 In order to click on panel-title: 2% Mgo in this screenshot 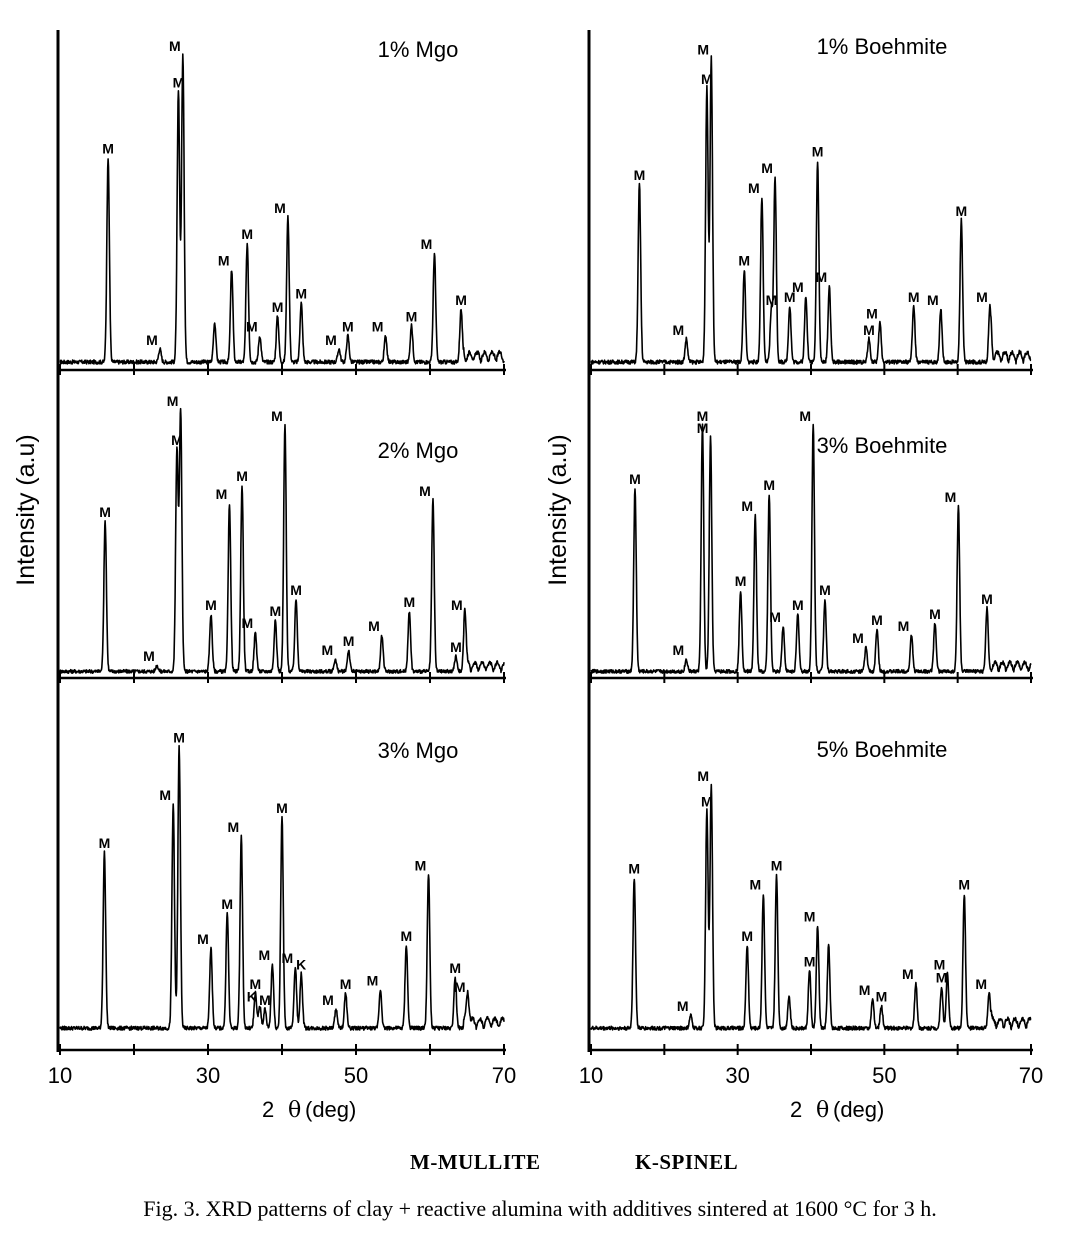, I will do `click(418, 450)`.